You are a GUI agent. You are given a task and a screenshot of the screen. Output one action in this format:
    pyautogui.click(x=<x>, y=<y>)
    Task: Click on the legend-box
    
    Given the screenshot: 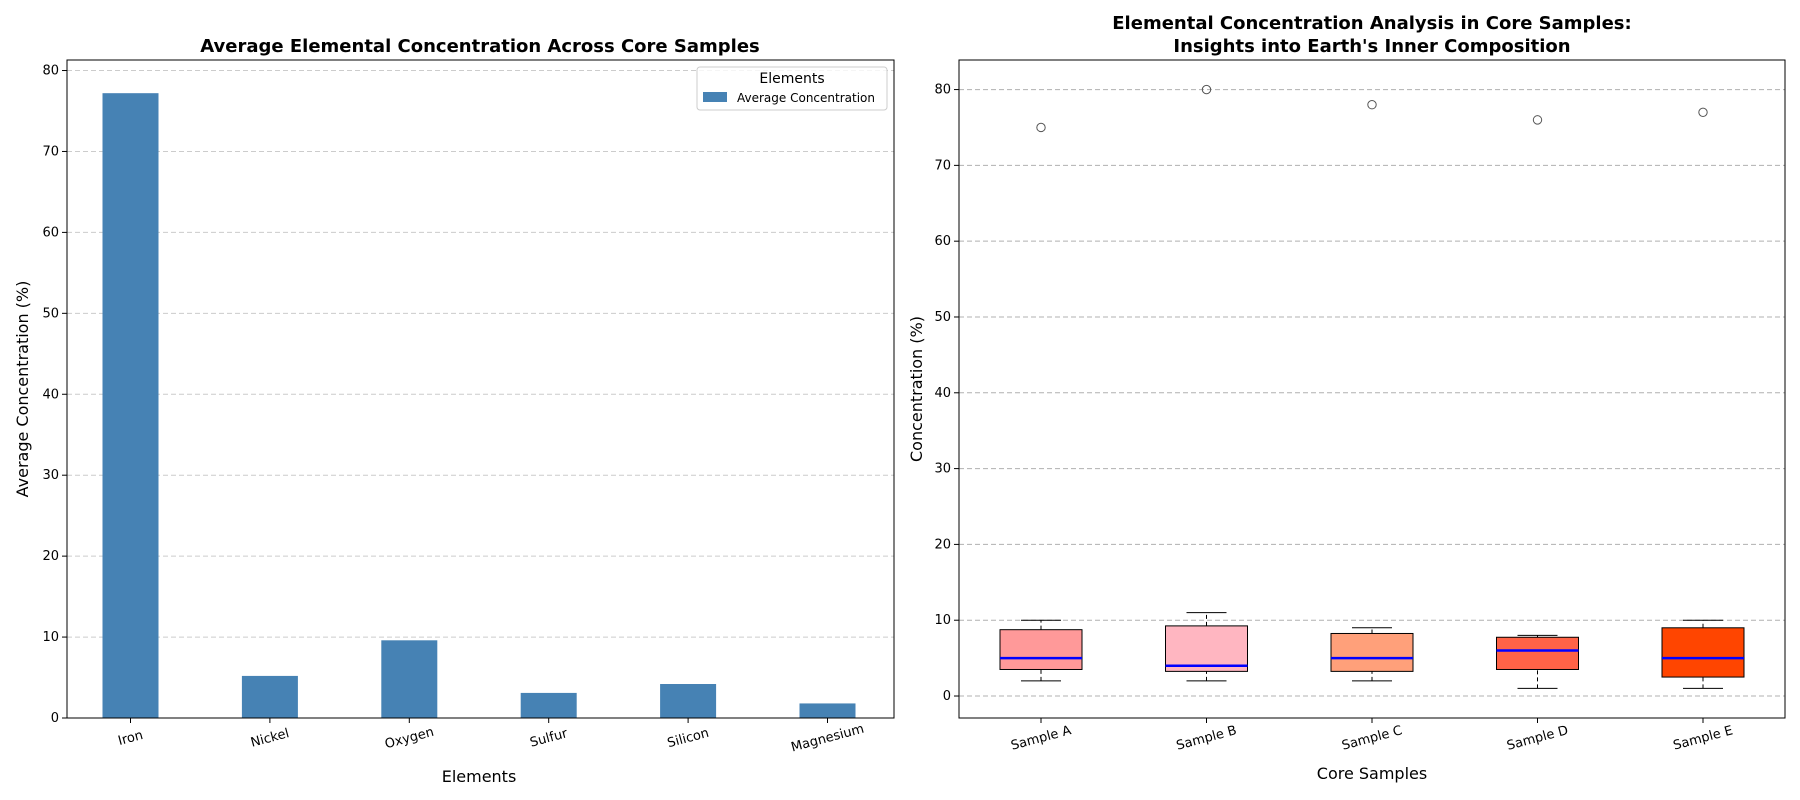 What is the action you would take?
    pyautogui.click(x=792, y=88)
    